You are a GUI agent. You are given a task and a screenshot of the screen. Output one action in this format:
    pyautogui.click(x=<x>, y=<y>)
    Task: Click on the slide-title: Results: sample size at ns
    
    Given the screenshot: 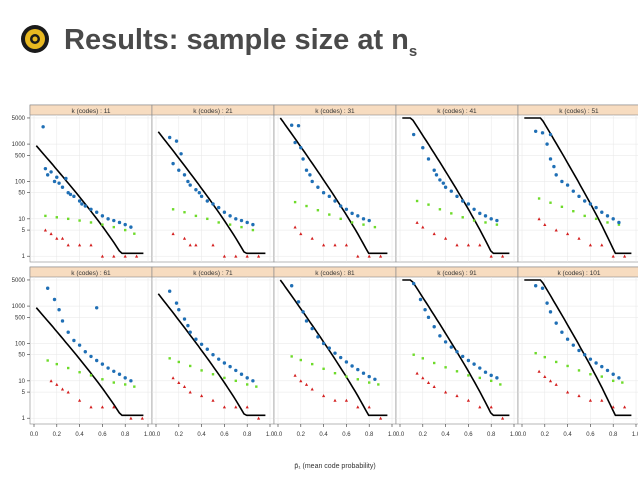 What is the action you would take?
    pyautogui.click(x=240, y=42)
    